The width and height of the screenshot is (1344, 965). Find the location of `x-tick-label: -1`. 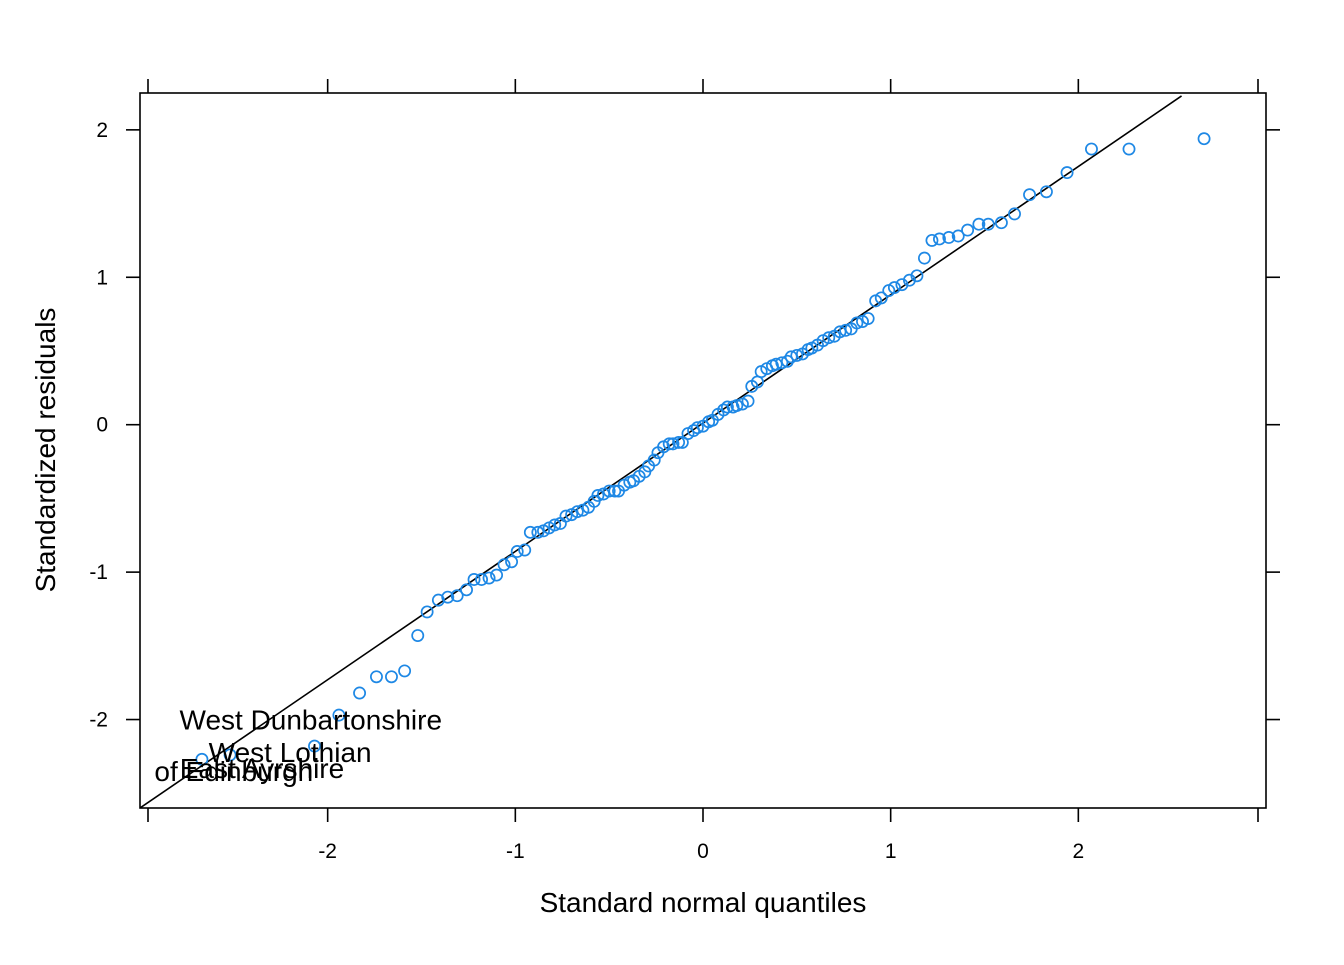

x-tick-label: -1 is located at coordinates (515, 851).